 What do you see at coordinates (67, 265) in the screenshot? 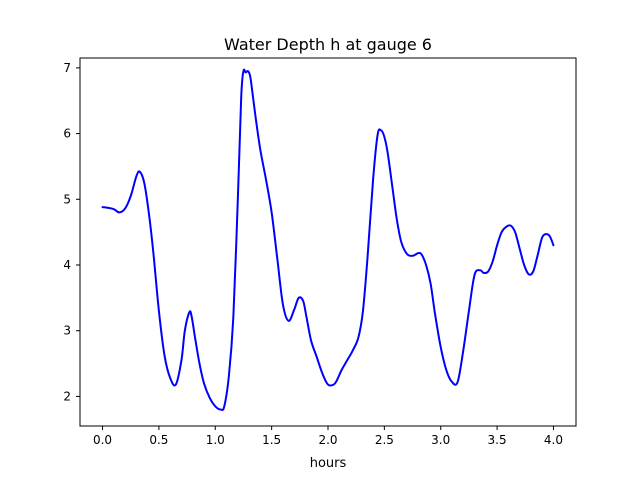
I see `y-tick-label: 4` at bounding box center [67, 265].